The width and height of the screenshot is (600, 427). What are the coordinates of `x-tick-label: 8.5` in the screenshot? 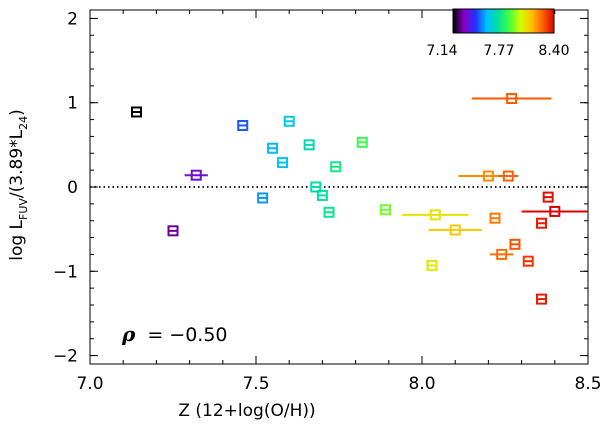 It's located at (587, 384).